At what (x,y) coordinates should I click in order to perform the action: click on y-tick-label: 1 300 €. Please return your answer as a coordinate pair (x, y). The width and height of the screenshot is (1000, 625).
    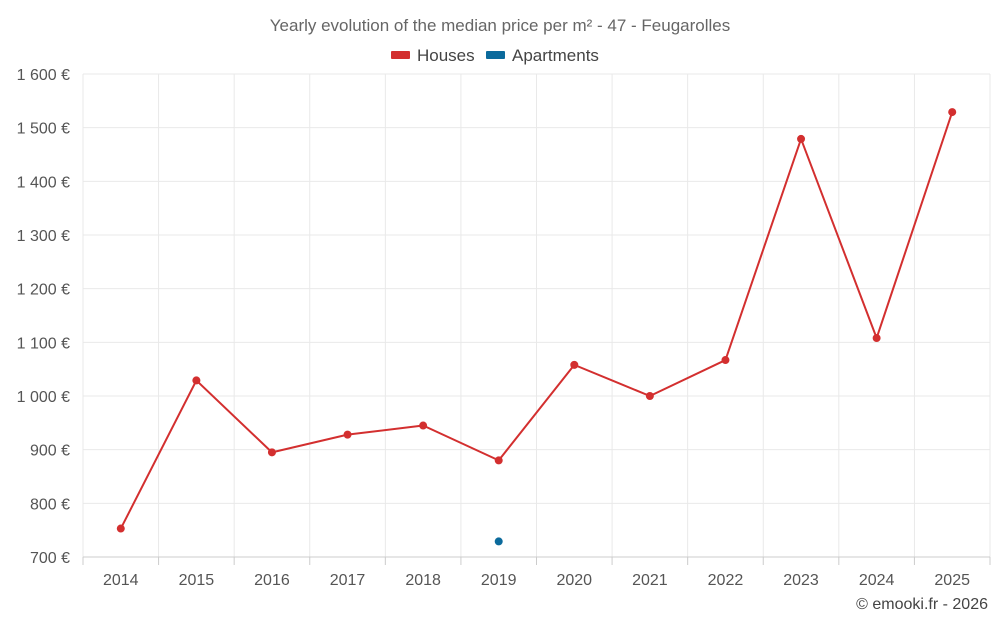
    Looking at the image, I should click on (43, 236).